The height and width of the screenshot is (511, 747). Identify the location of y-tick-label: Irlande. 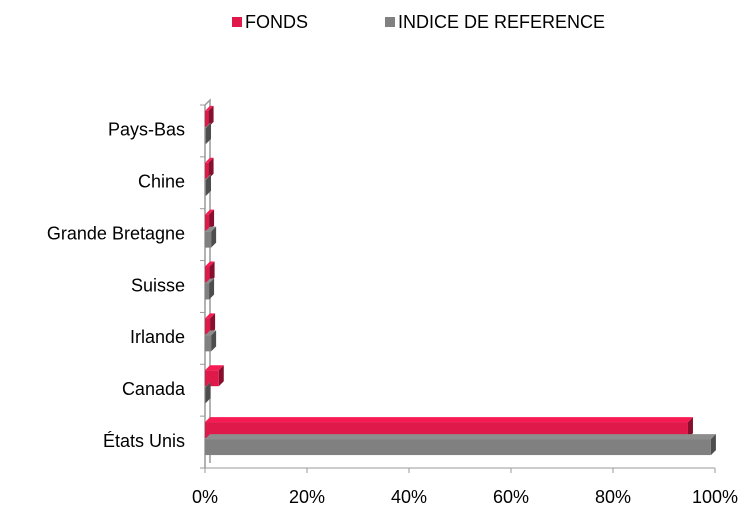
(157, 337).